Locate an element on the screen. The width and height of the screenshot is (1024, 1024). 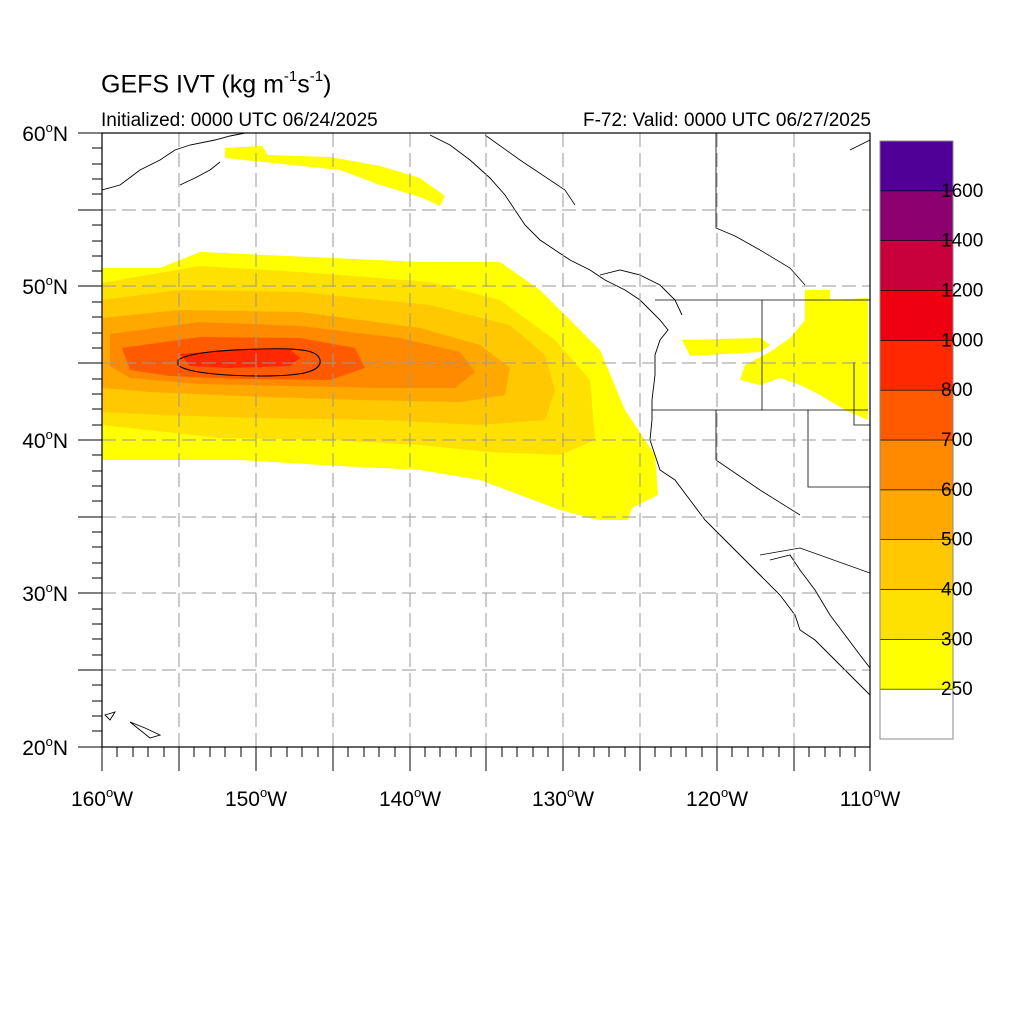
ivt-contour is located at coordinates (249, 362).